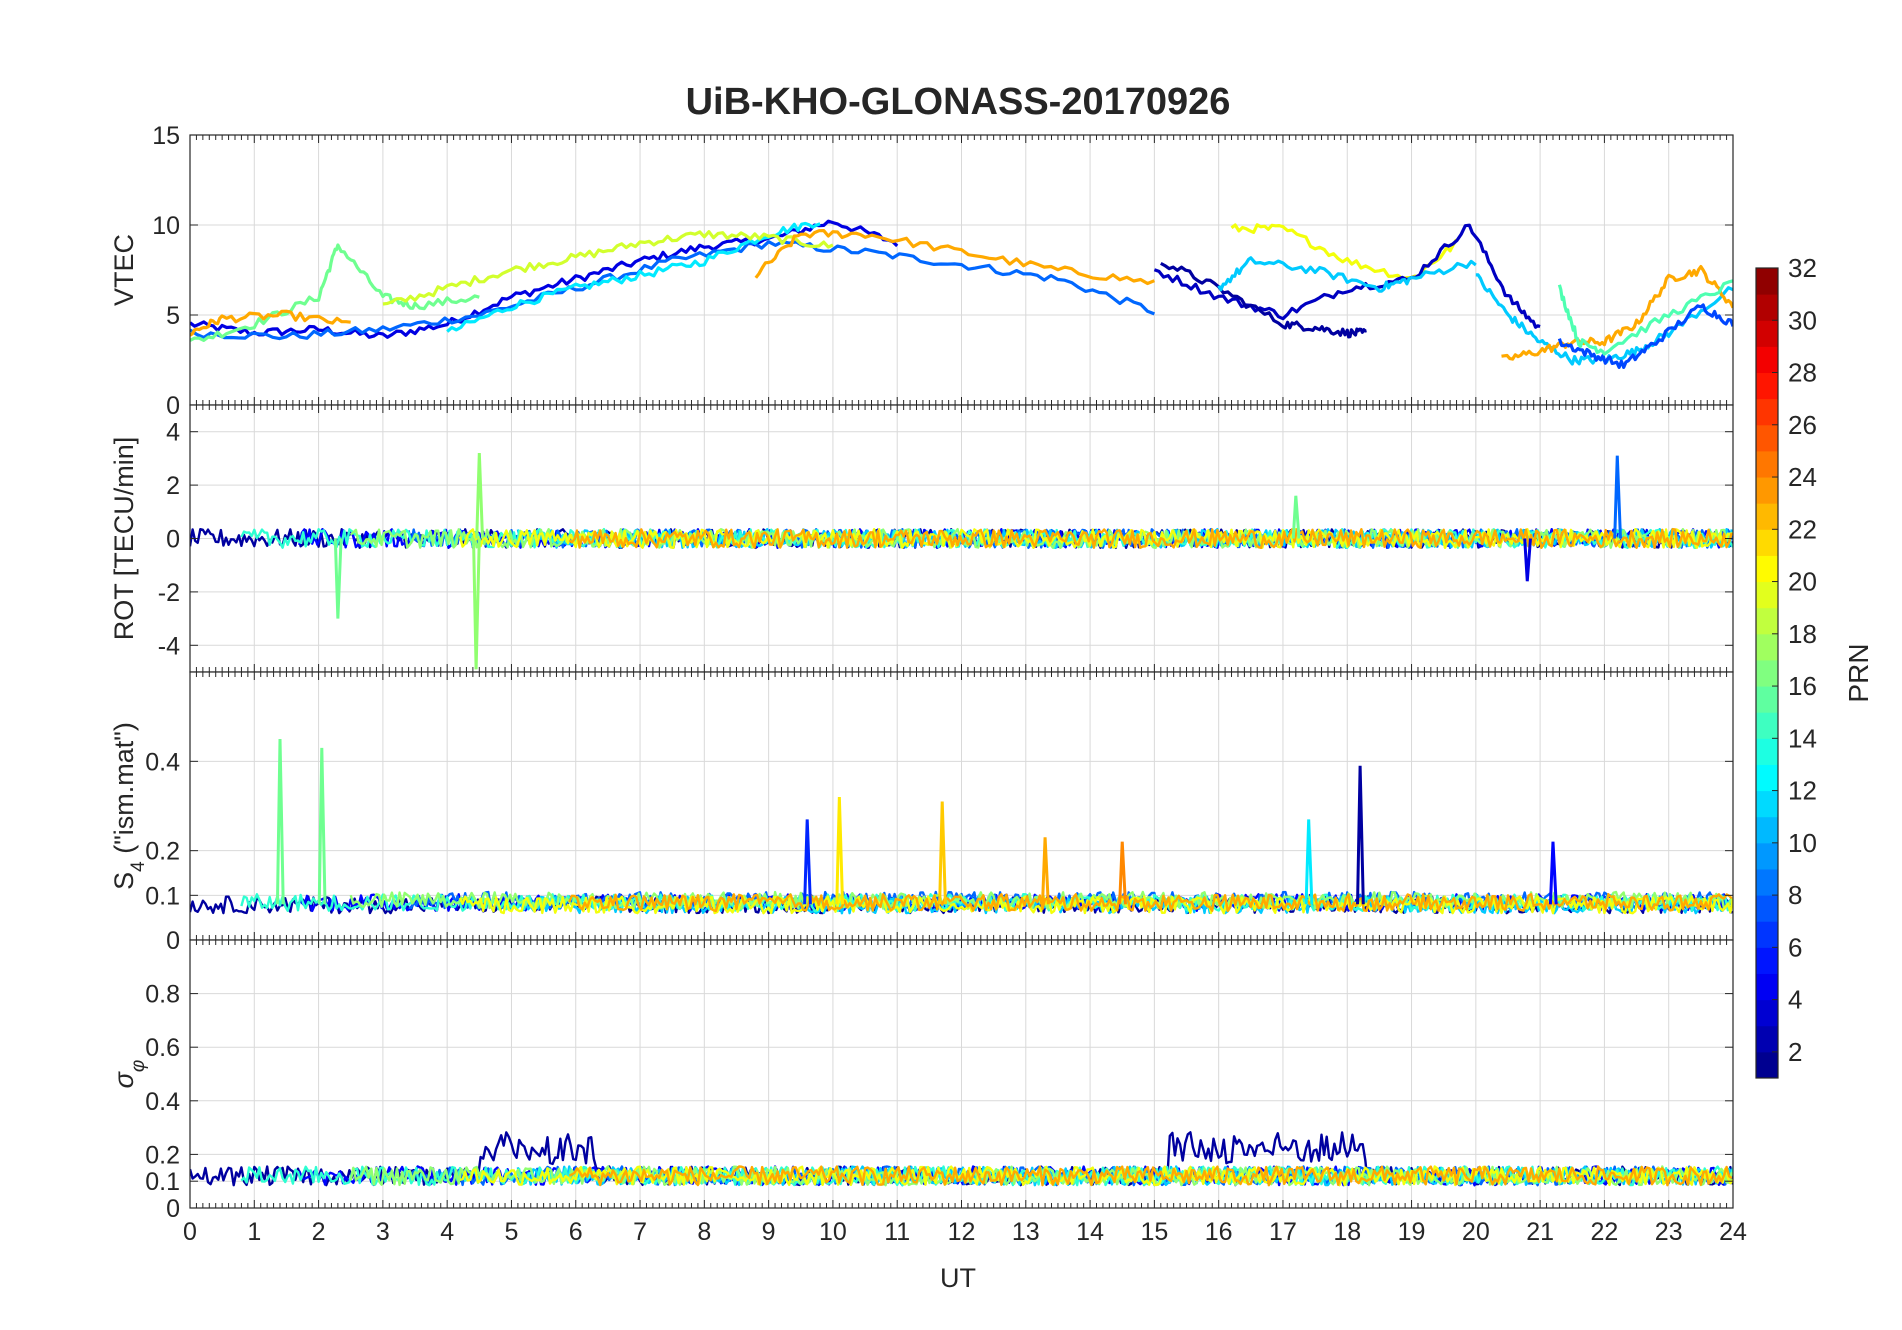 The height and width of the screenshot is (1330, 1902). I want to click on colorbar-tick-label: 8, so click(1795, 895).